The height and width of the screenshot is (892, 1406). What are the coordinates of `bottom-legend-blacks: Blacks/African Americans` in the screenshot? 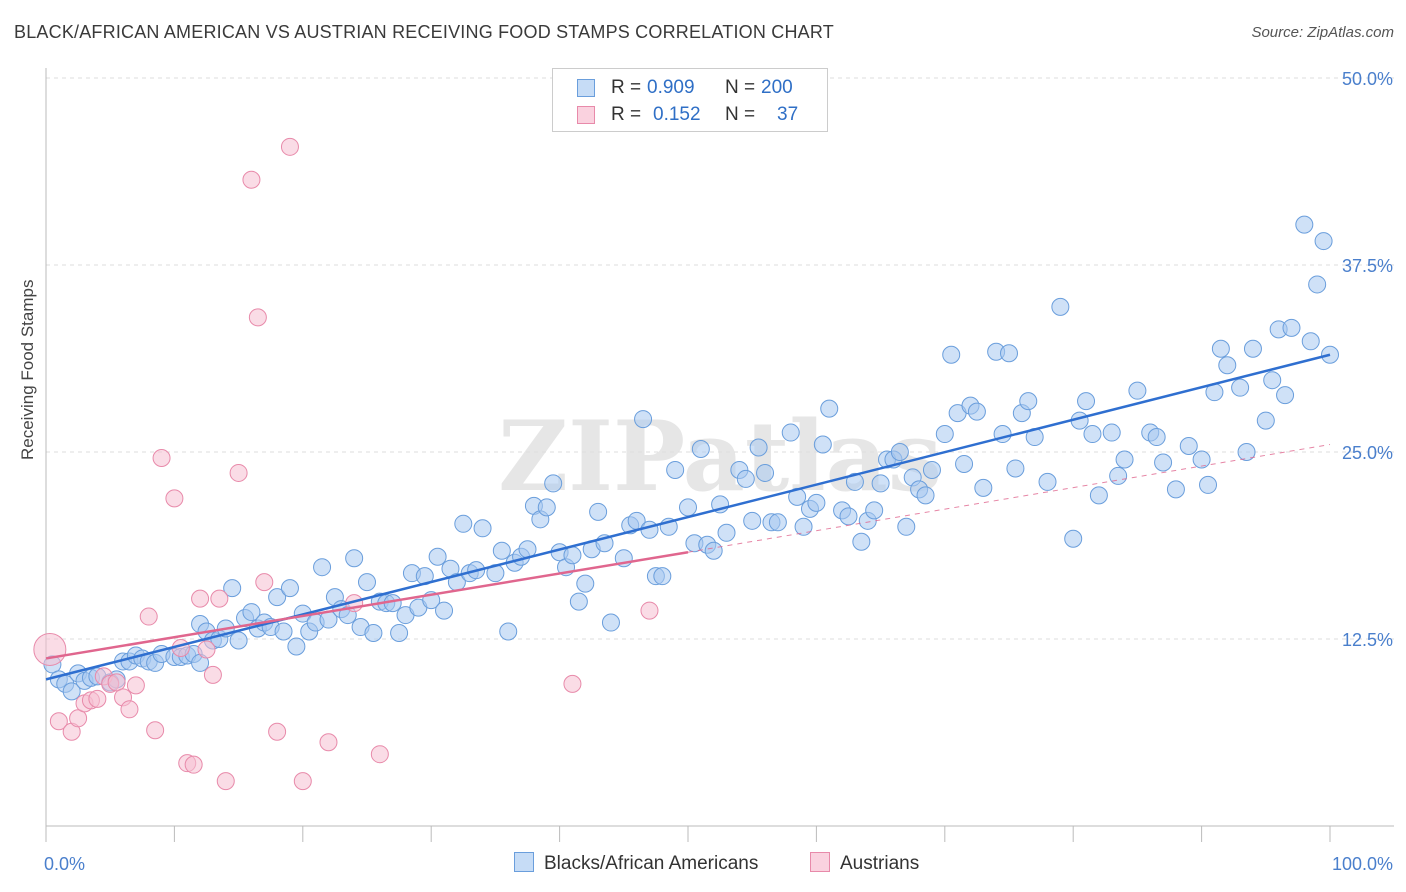 It's located at (636, 863).